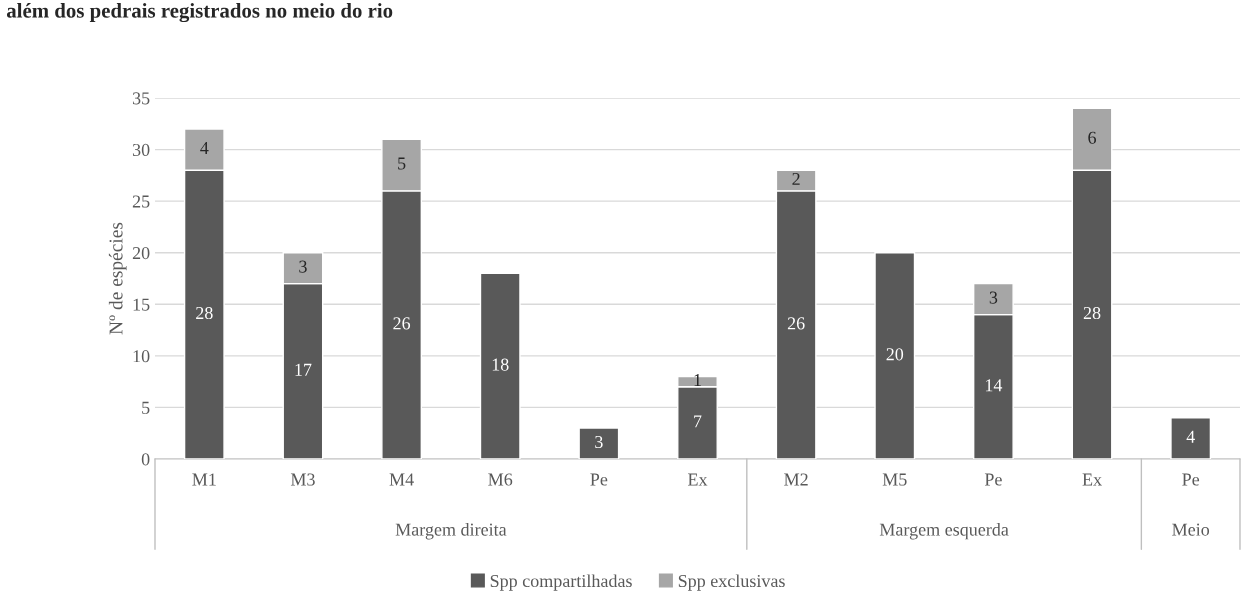 The width and height of the screenshot is (1257, 607). What do you see at coordinates (141, 304) in the screenshot?
I see `y-tick-label: 15` at bounding box center [141, 304].